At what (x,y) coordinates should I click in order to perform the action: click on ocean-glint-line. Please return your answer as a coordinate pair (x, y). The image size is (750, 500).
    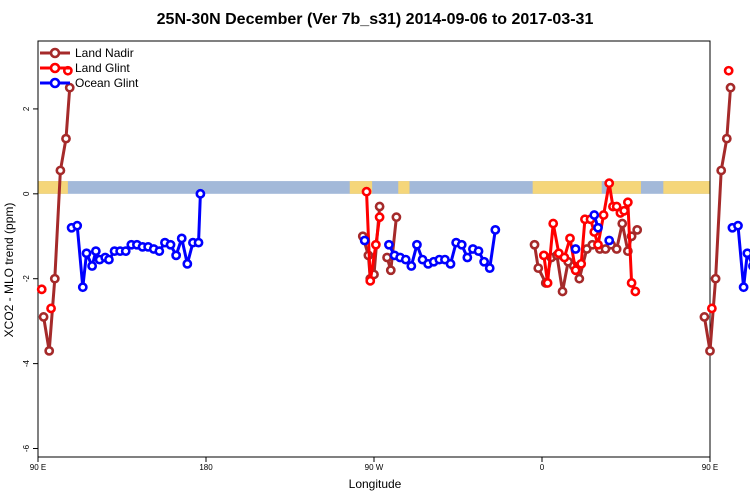
    Looking at the image, I should click on (740, 256).